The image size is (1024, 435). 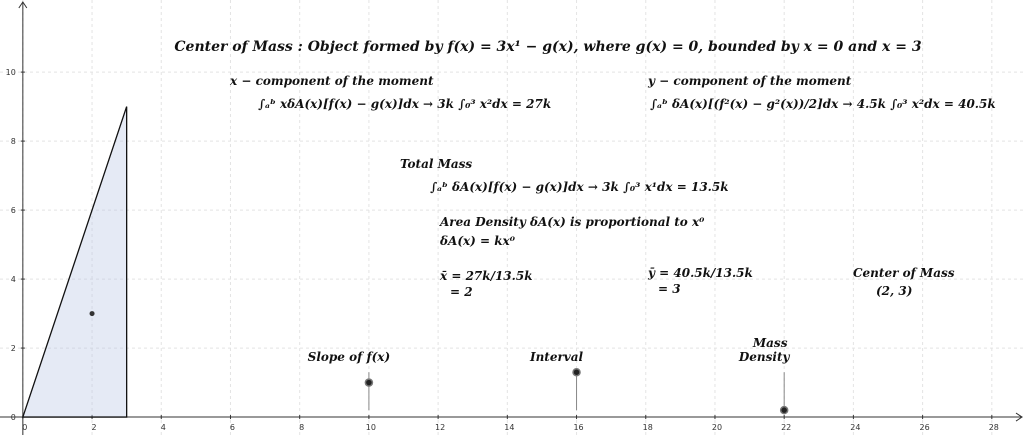 I want to click on x-tick-label: 2, so click(x=94, y=427).